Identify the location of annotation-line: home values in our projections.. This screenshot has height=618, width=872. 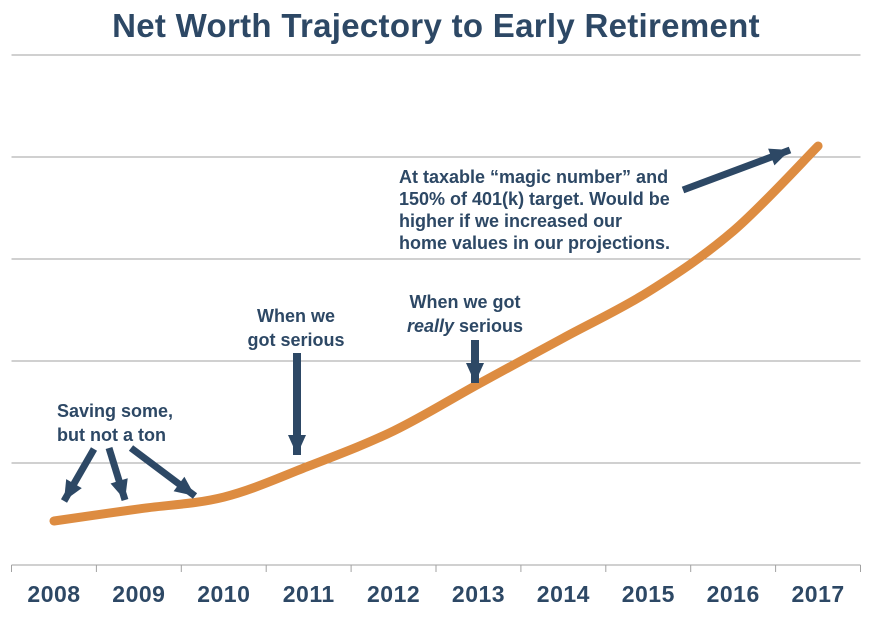
(535, 243).